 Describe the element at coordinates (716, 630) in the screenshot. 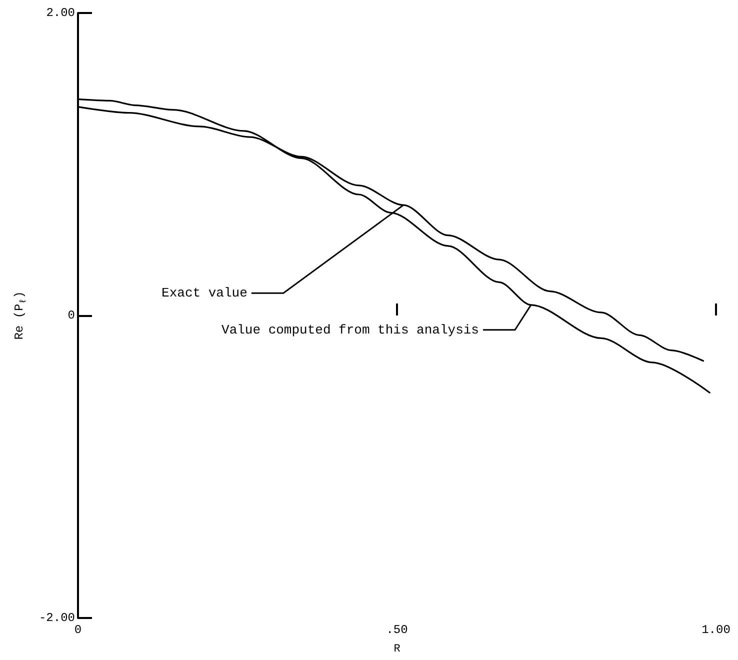

I see `x-tick-label: 1.00` at that location.